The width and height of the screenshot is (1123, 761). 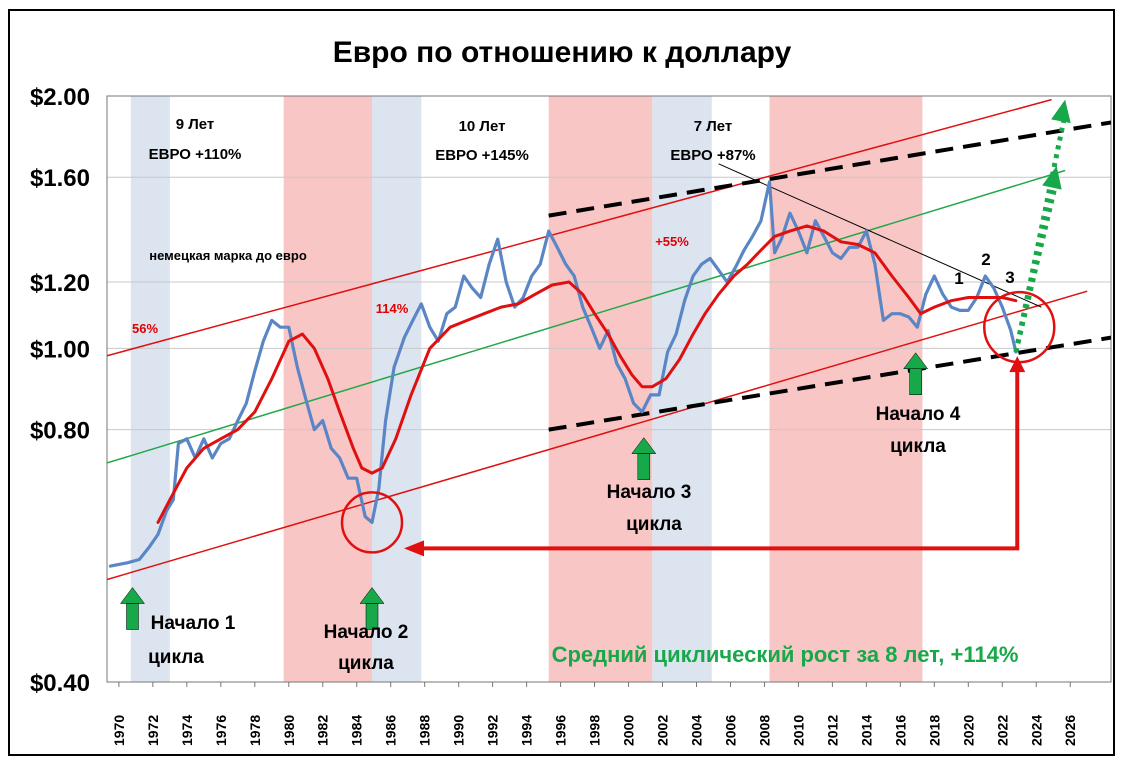 What do you see at coordinates (785, 654) in the screenshot?
I see `summary-label: Средний циклический рост за 8 лет, +114%` at bounding box center [785, 654].